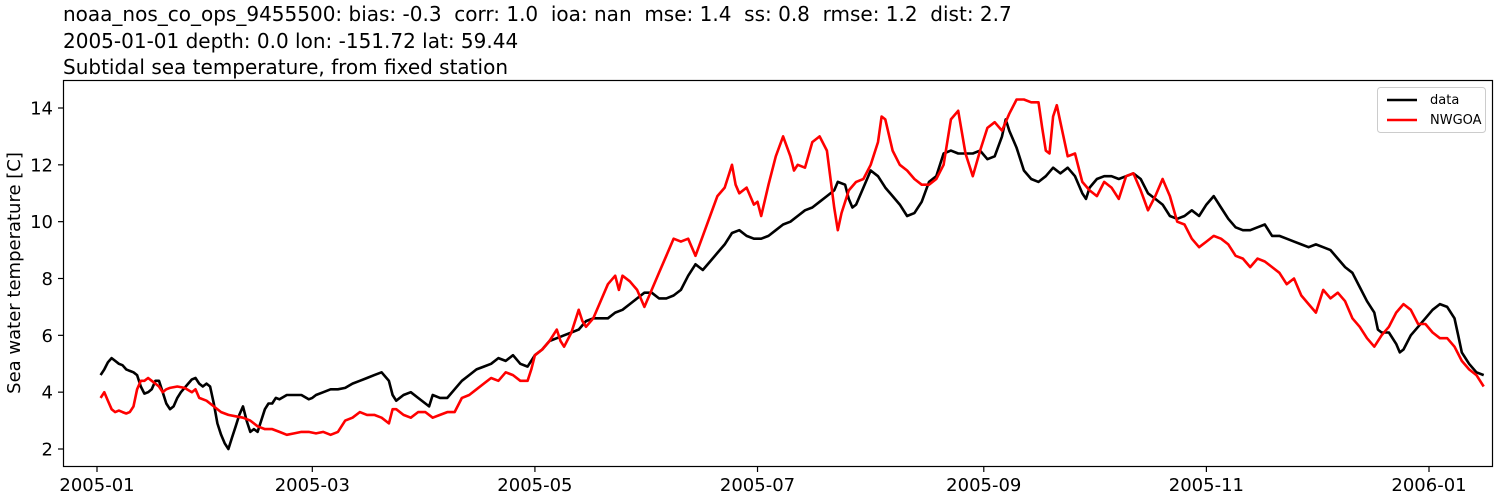 The height and width of the screenshot is (500, 1500). I want to click on x-tick-label: 2005-05, so click(534, 485).